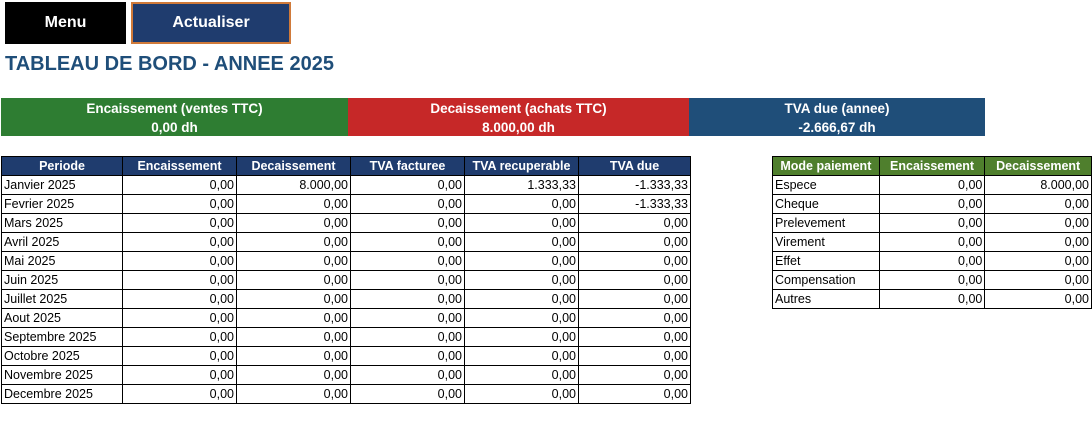  Describe the element at coordinates (62, 375) in the screenshot. I see `row-label-cell: Novembre 2025` at that location.